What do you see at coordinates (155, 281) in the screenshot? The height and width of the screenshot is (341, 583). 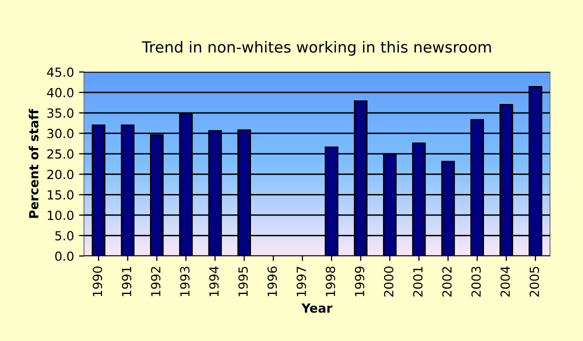 I see `x-tick-label: 1992` at bounding box center [155, 281].